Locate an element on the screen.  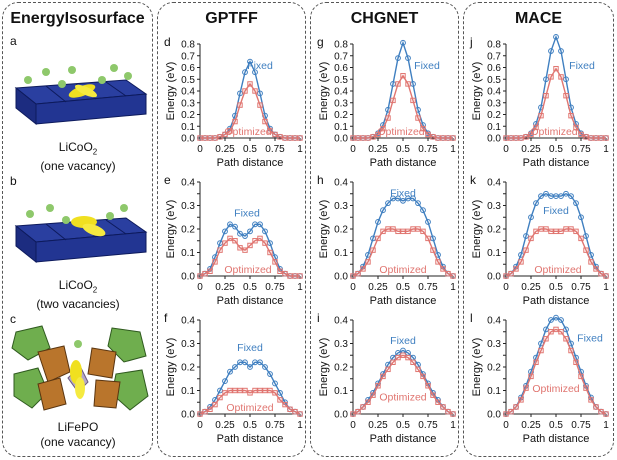
y-tick-label: 0.3 is located at coordinates (494, 206).